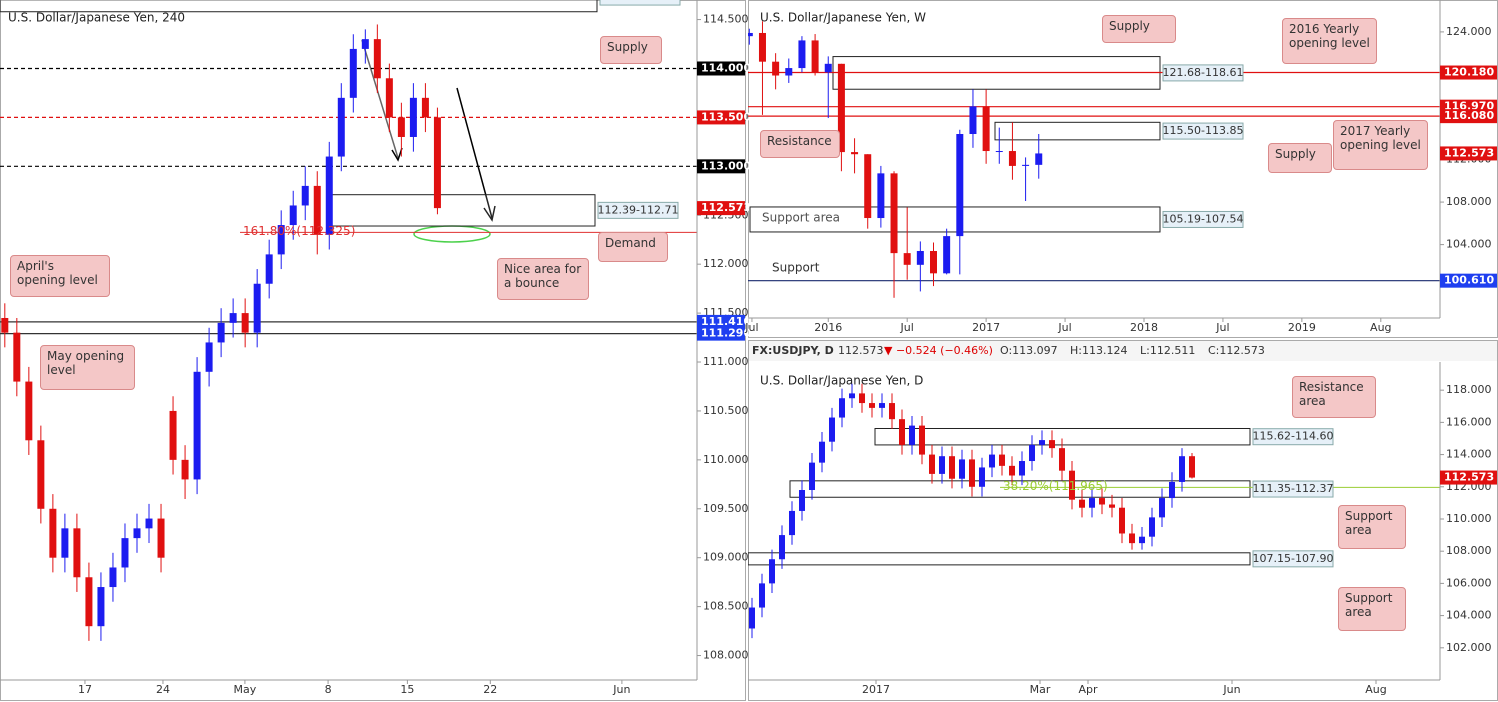 Image resolution: width=1498 pixels, height=702 pixels. What do you see at coordinates (726, 207) in the screenshot?
I see `level-label: 112.573` at bounding box center [726, 207].